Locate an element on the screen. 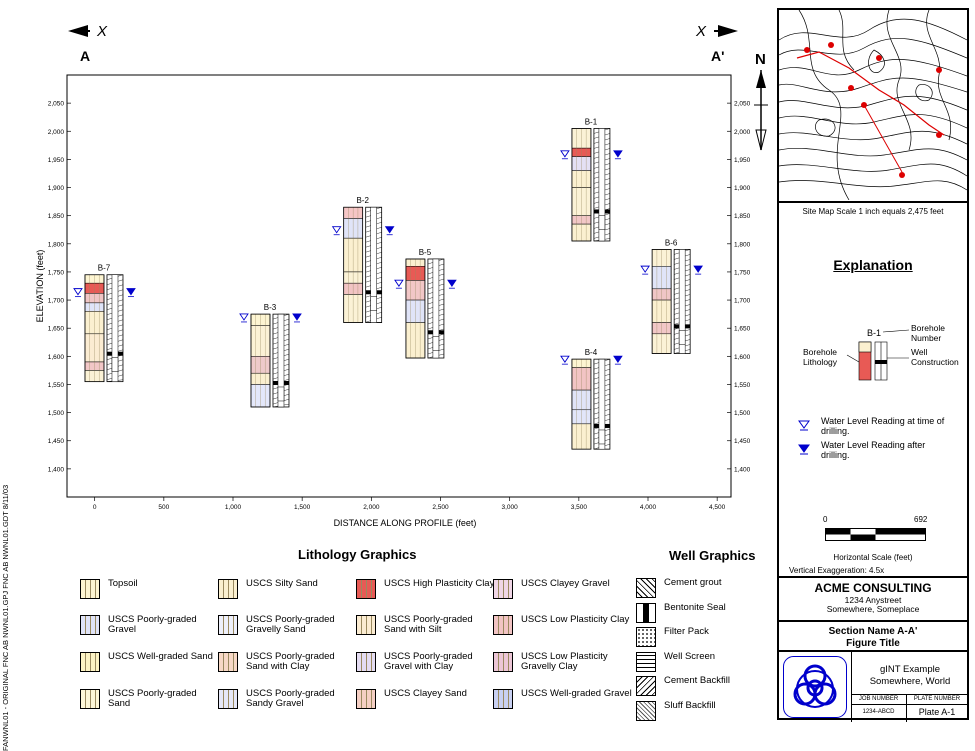  y-tick-label: 2,050 is located at coordinates (56, 104).